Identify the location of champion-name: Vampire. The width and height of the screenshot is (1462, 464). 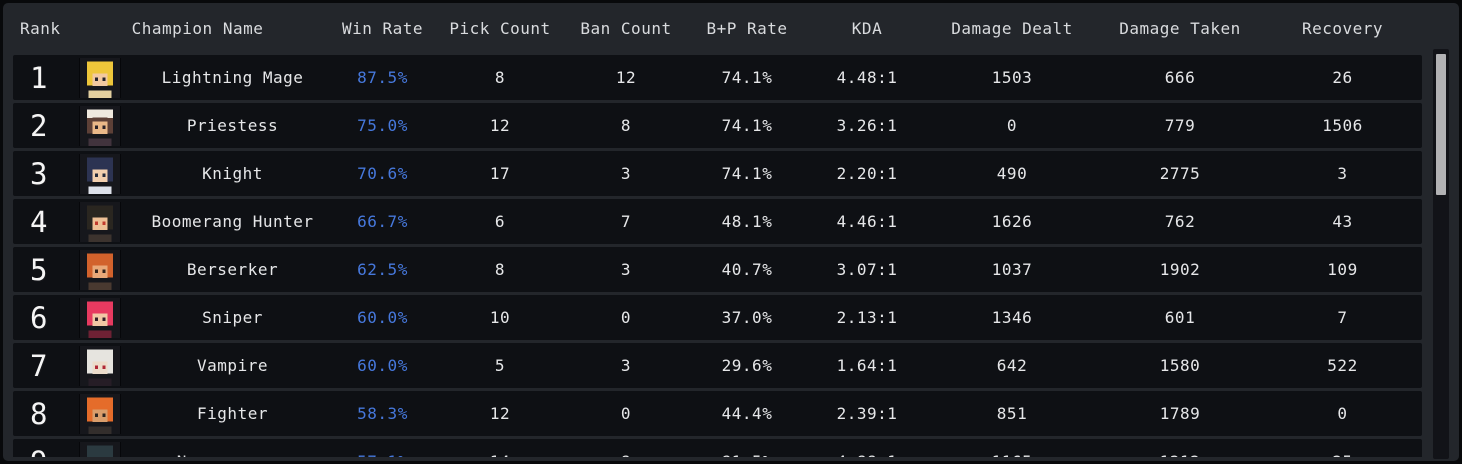
(232, 365).